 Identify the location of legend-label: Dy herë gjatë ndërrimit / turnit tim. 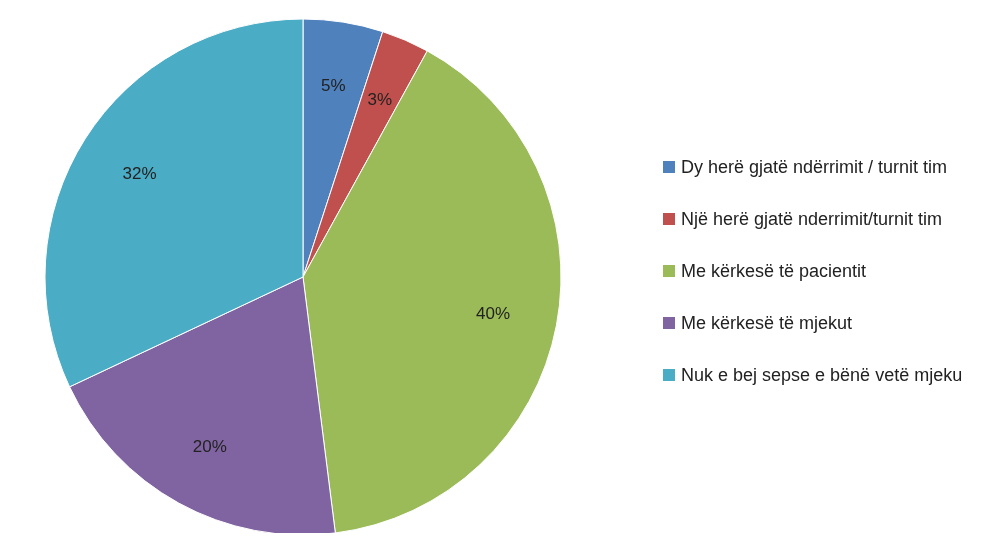
(814, 167).